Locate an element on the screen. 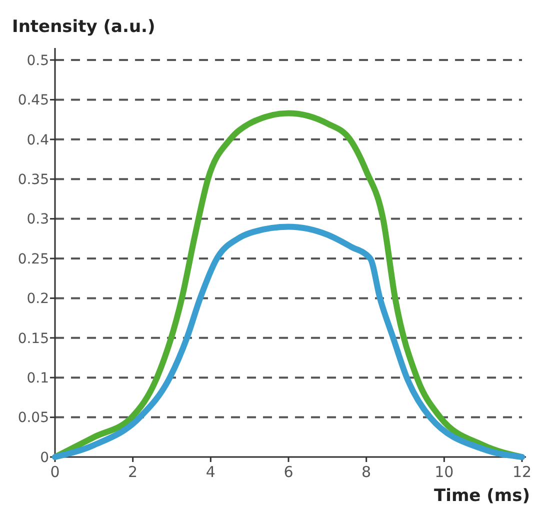 The image size is (536, 509). x-tick-label: 6 is located at coordinates (289, 472).